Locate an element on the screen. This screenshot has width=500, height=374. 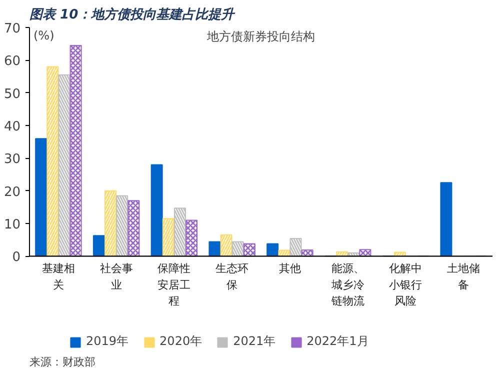
x-tick-label: 土地储备 is located at coordinates (463, 277).